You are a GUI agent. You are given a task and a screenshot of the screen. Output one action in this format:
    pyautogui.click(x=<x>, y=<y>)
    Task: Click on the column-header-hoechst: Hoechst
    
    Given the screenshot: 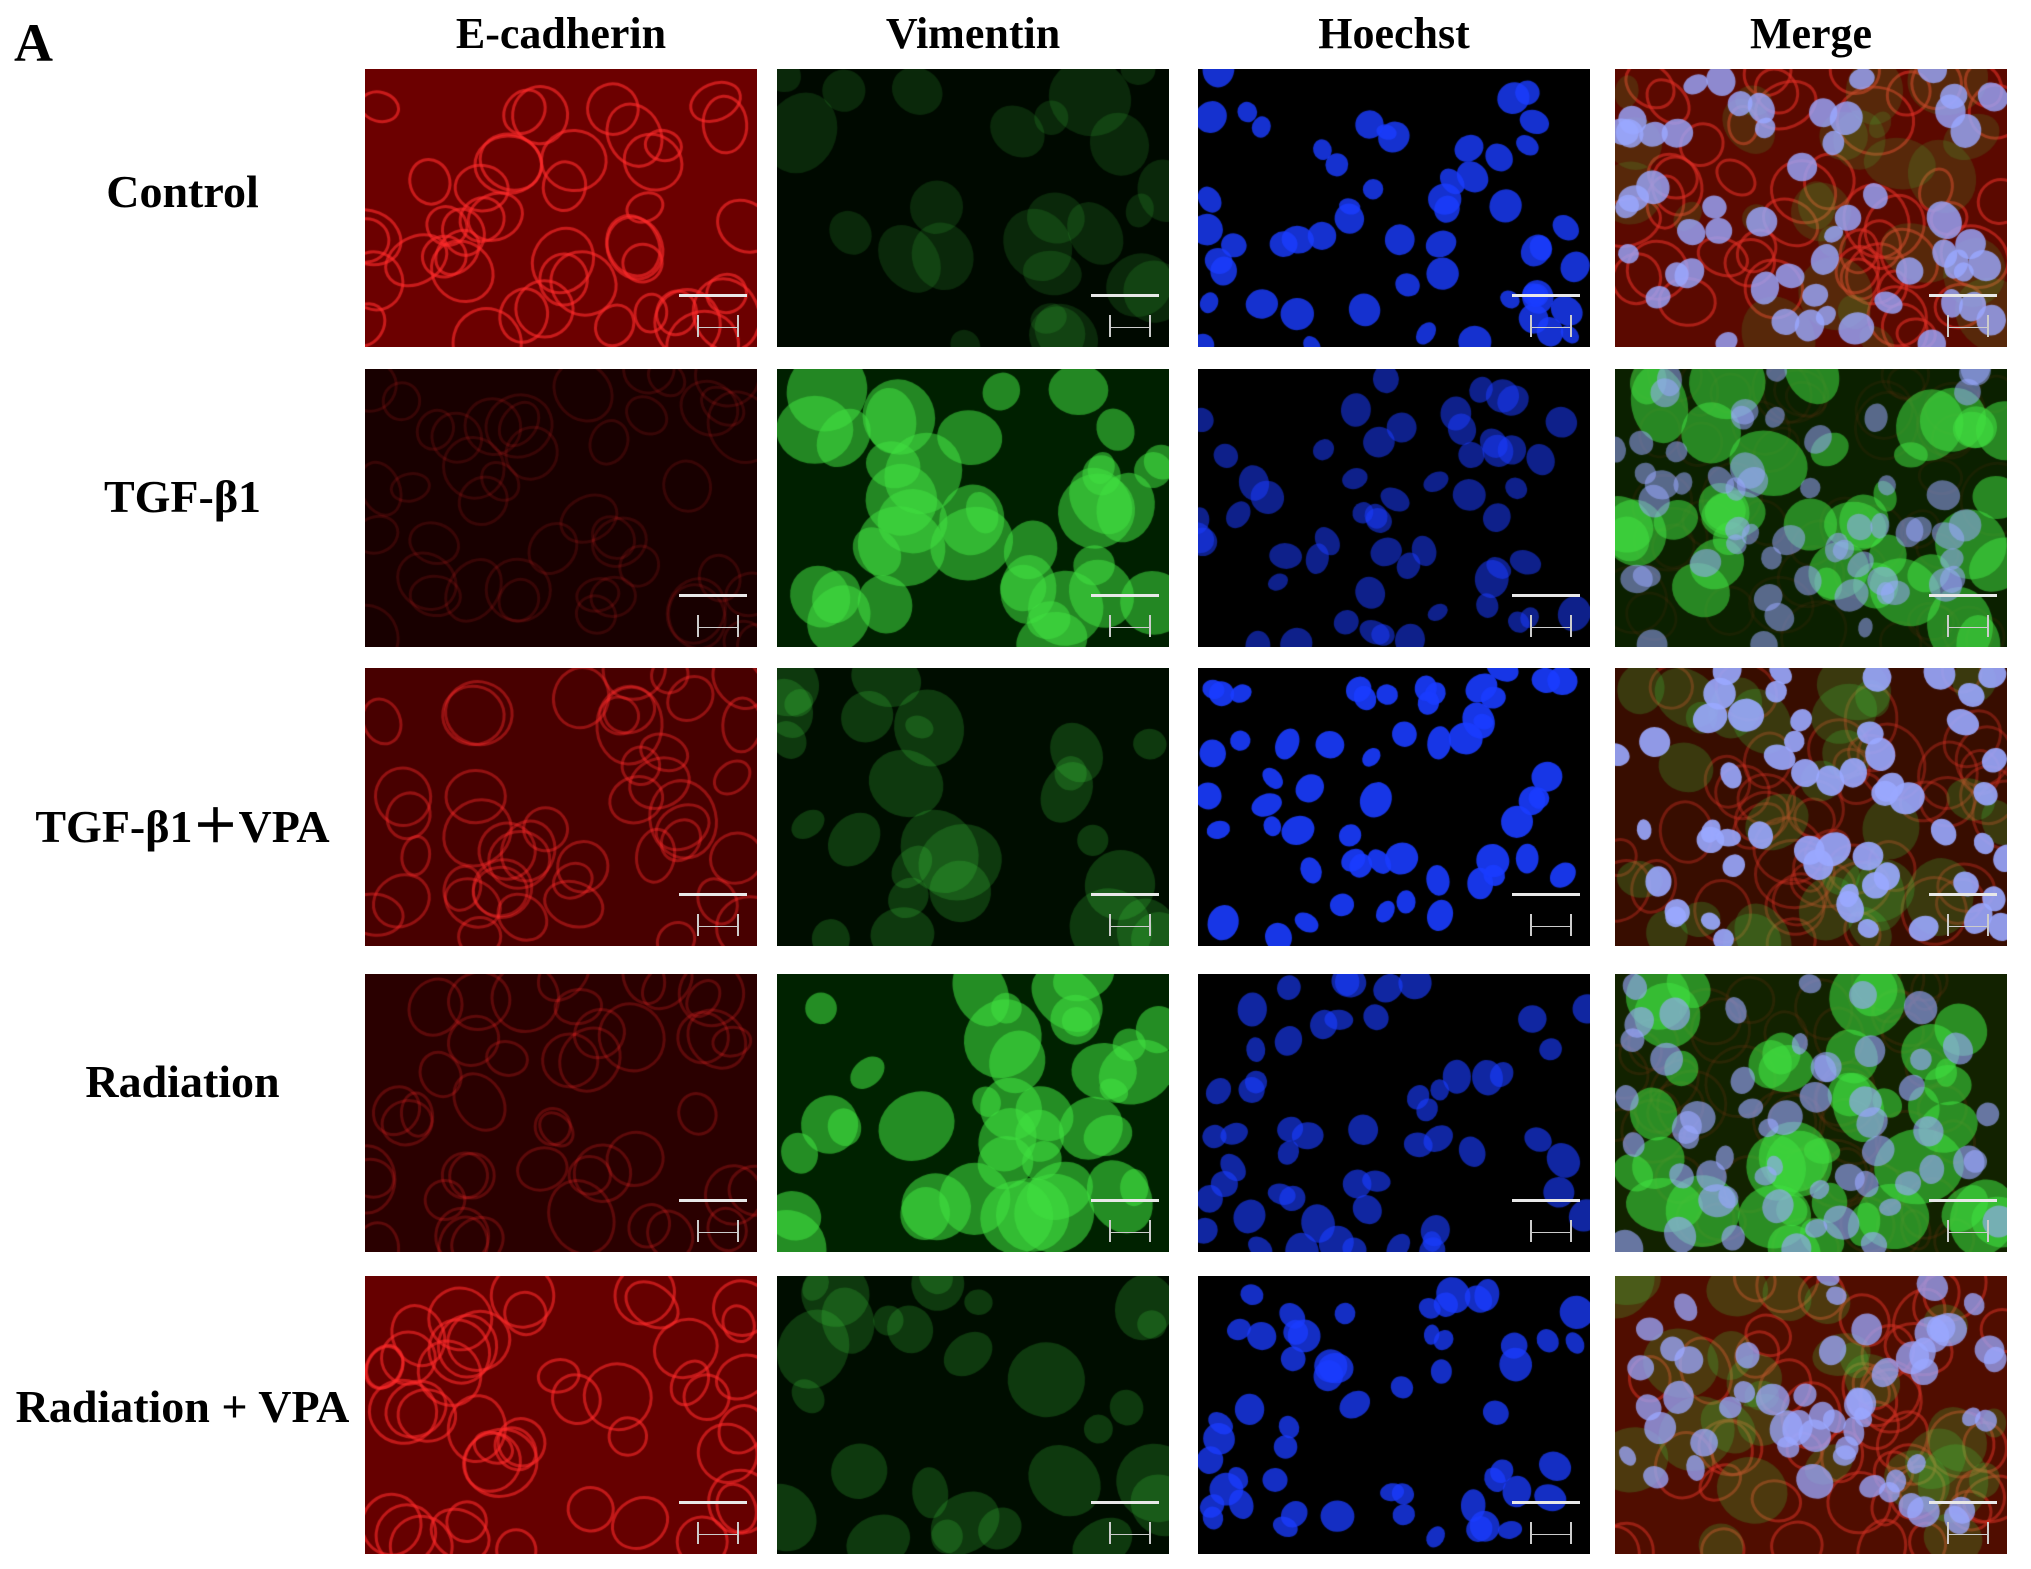 What is the action you would take?
    pyautogui.click(x=1394, y=33)
    